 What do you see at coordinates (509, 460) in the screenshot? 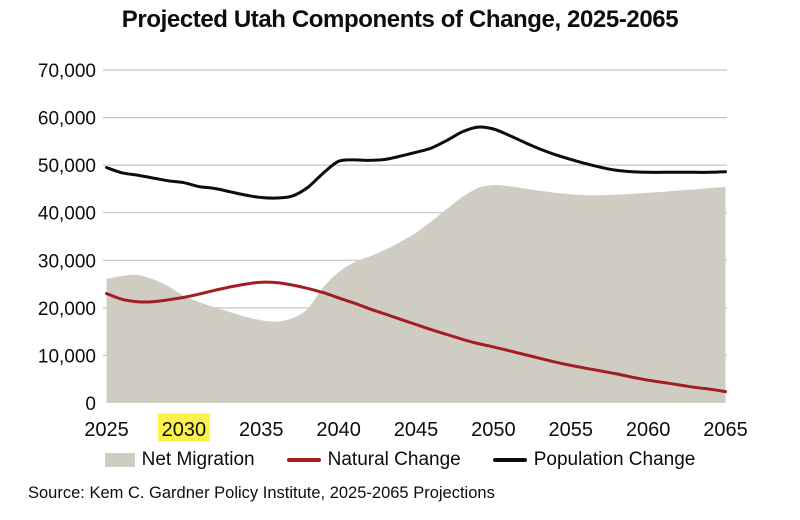
I see `population-change-swatch-icon` at bounding box center [509, 460].